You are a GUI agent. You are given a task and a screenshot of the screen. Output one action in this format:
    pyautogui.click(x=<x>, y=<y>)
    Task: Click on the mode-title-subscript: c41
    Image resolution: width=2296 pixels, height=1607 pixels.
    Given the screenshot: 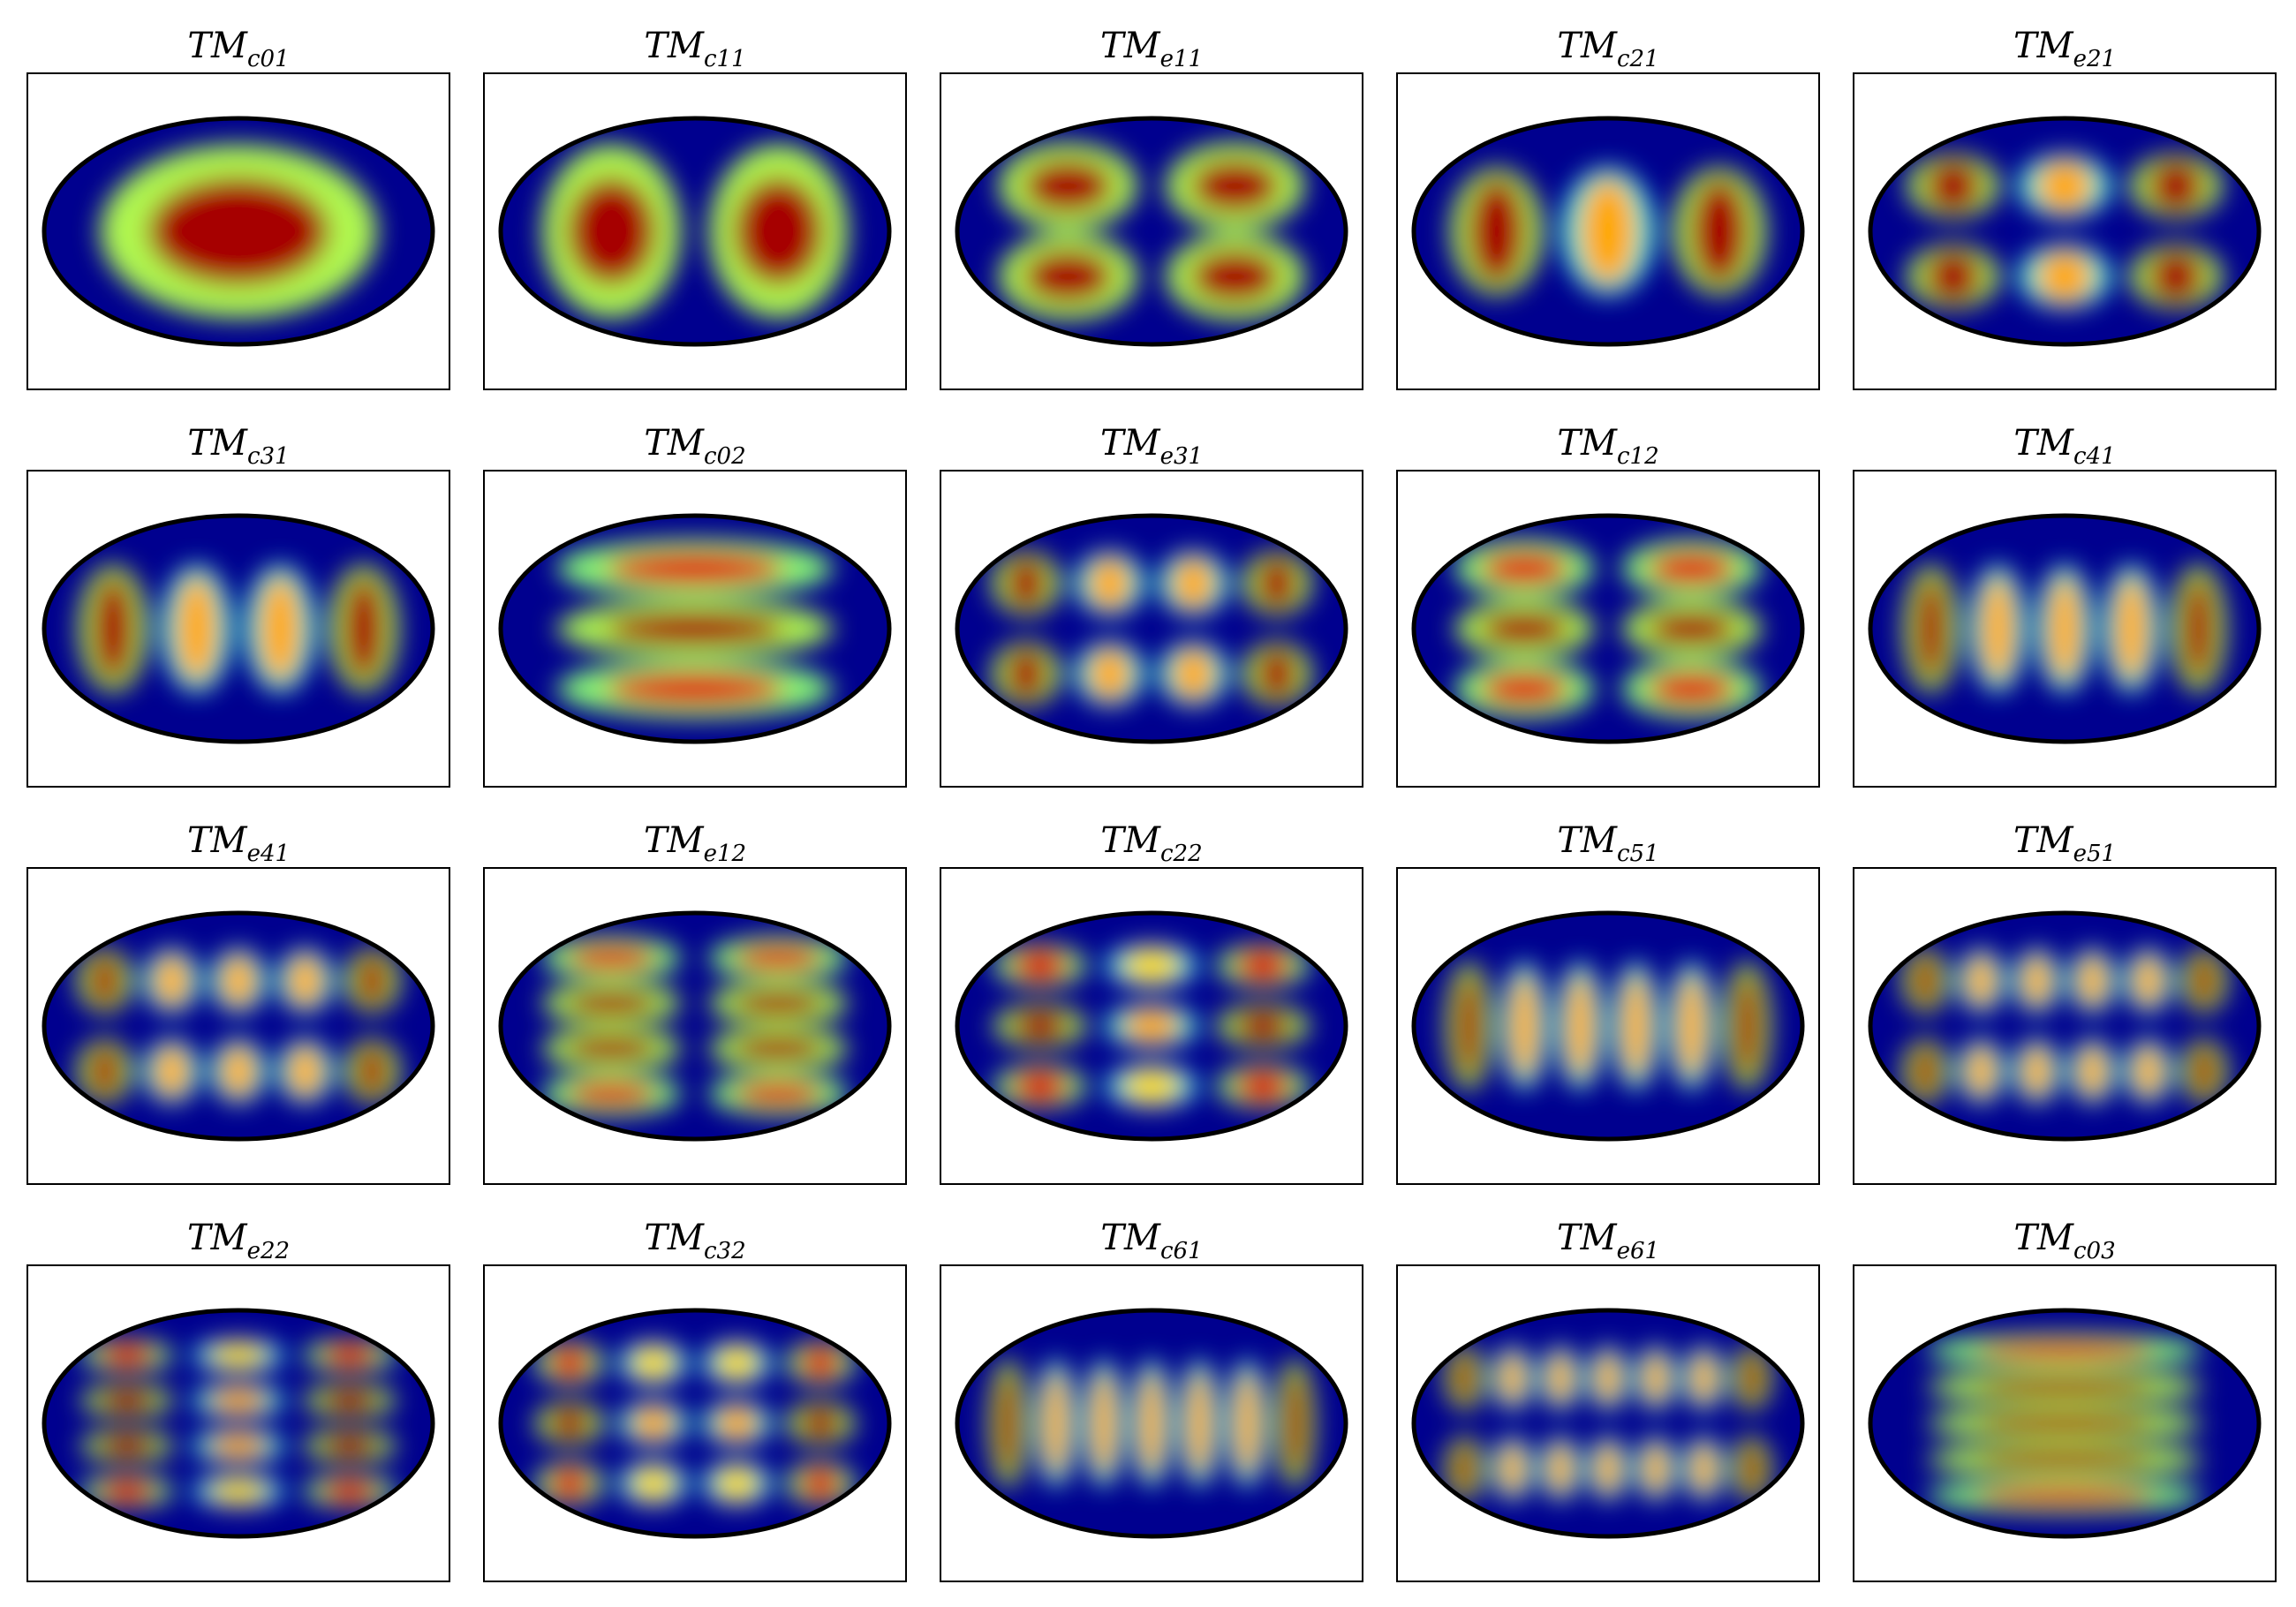 What is the action you would take?
    pyautogui.click(x=2094, y=456)
    